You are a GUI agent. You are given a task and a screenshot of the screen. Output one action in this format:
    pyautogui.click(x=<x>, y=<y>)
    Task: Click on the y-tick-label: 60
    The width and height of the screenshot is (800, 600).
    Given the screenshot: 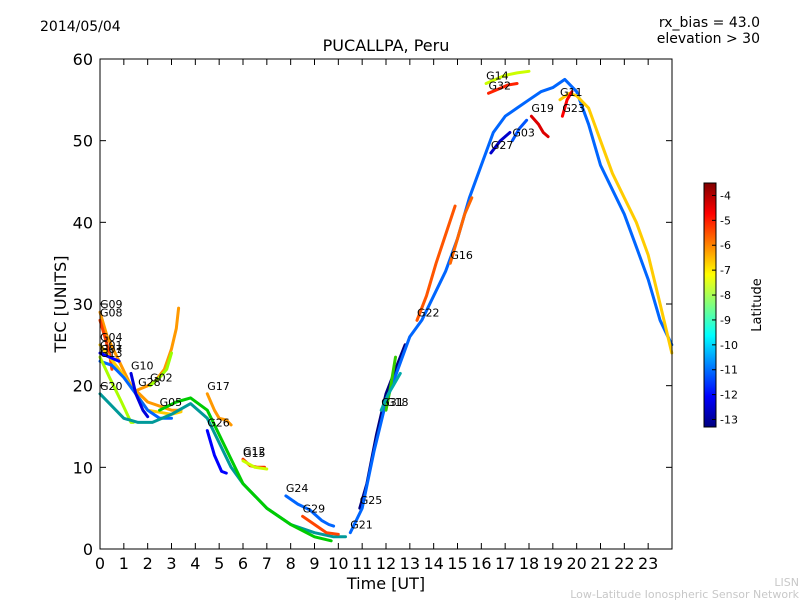 What is the action you would take?
    pyautogui.click(x=83, y=59)
    